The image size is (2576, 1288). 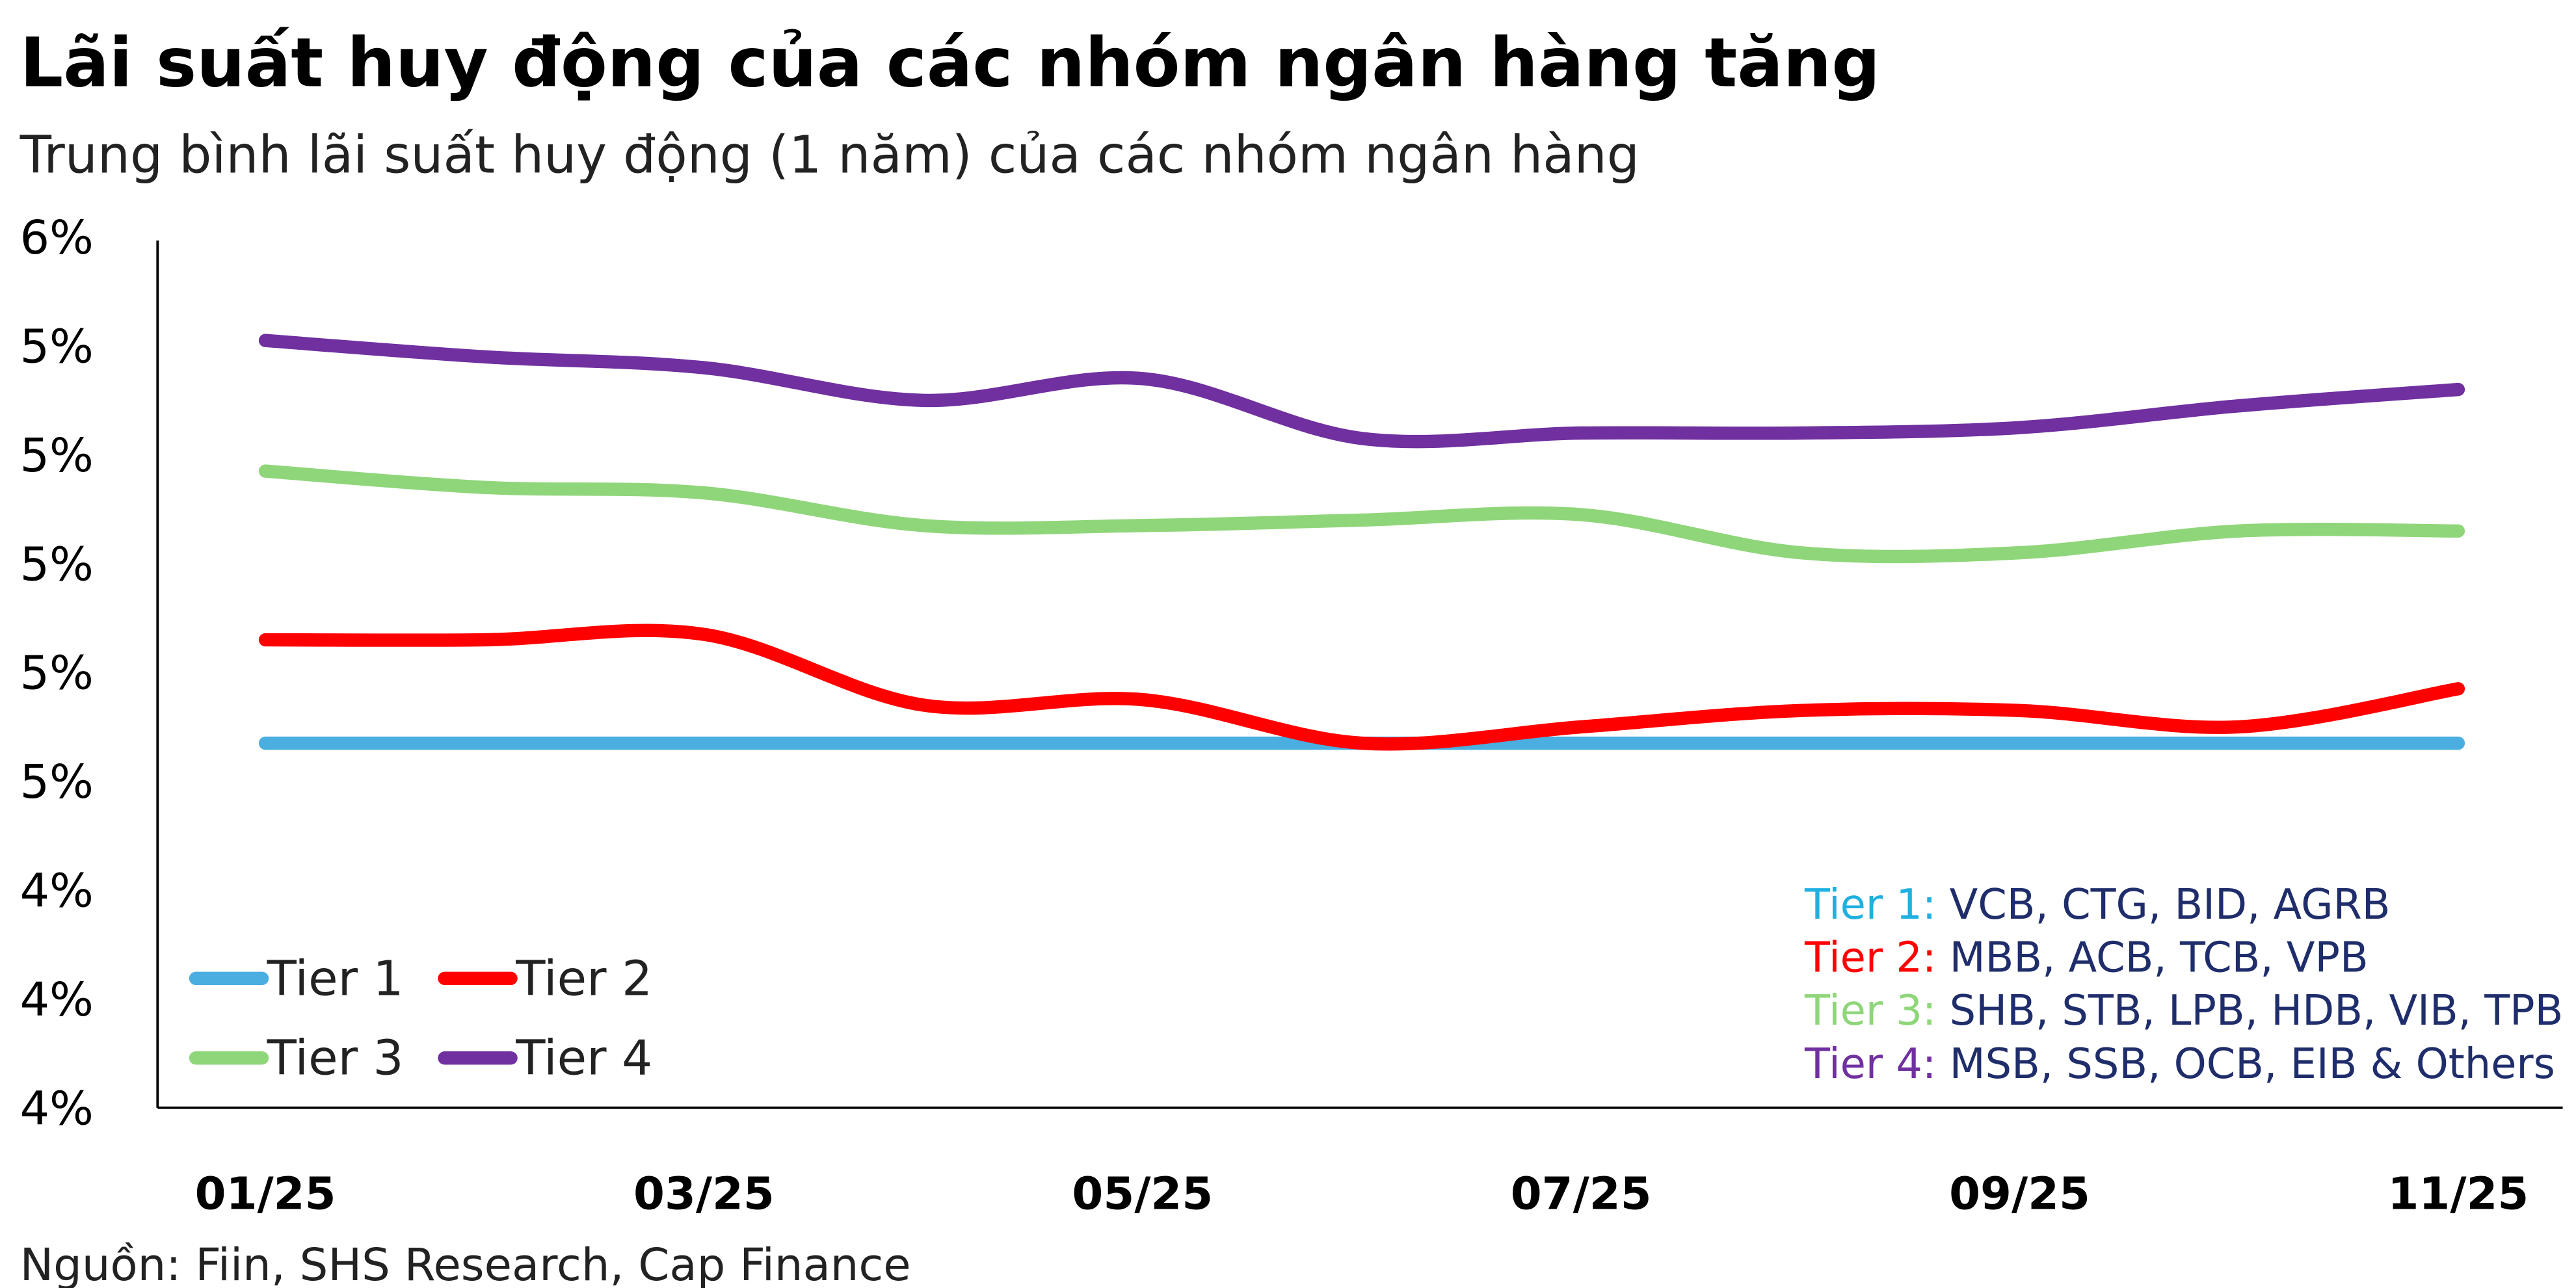 I want to click on note: Tier 3: SHB, STB, LPB, HDB, VIB, TPB, so click(x=2183, y=1011).